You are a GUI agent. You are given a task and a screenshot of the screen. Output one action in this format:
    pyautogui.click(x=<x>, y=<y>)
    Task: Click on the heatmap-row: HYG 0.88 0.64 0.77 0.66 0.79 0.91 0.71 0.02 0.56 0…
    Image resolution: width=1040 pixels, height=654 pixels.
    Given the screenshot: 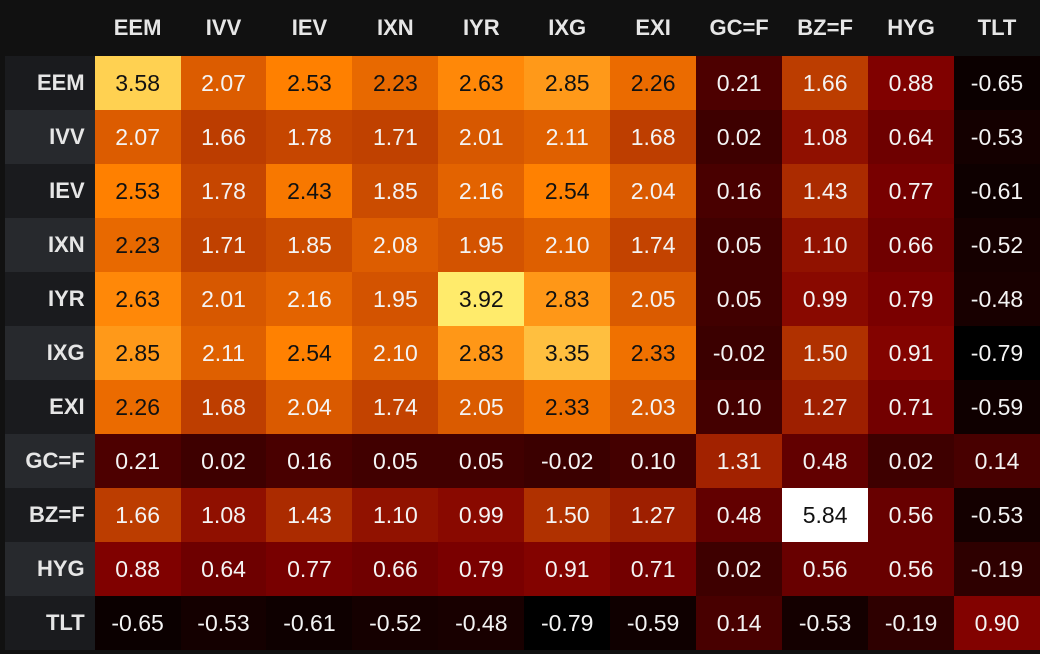 What is the action you would take?
    pyautogui.click(x=522, y=569)
    